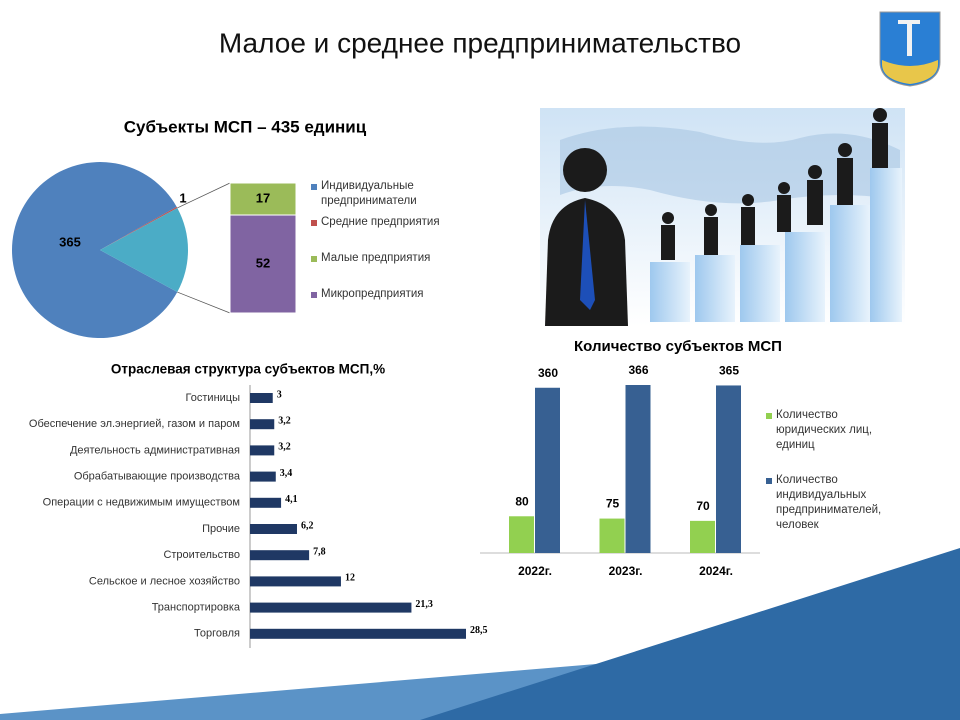 This screenshot has height=720, width=960. What do you see at coordinates (134, 424) in the screenshot?
I see `category-label: Обеспечение эл.энергией, газом и паром` at bounding box center [134, 424].